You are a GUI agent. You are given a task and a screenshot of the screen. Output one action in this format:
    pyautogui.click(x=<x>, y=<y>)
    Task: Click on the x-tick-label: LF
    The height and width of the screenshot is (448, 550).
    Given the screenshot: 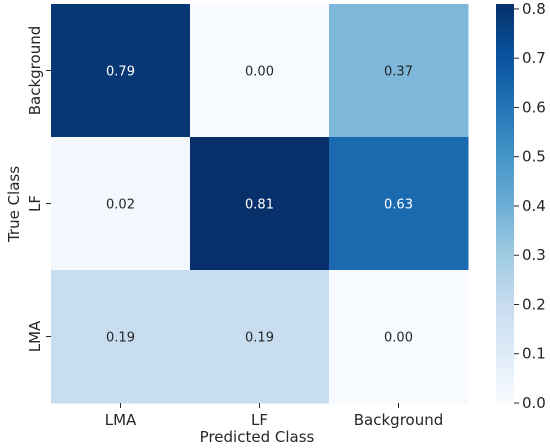 What is the action you would take?
    pyautogui.click(x=259, y=420)
    